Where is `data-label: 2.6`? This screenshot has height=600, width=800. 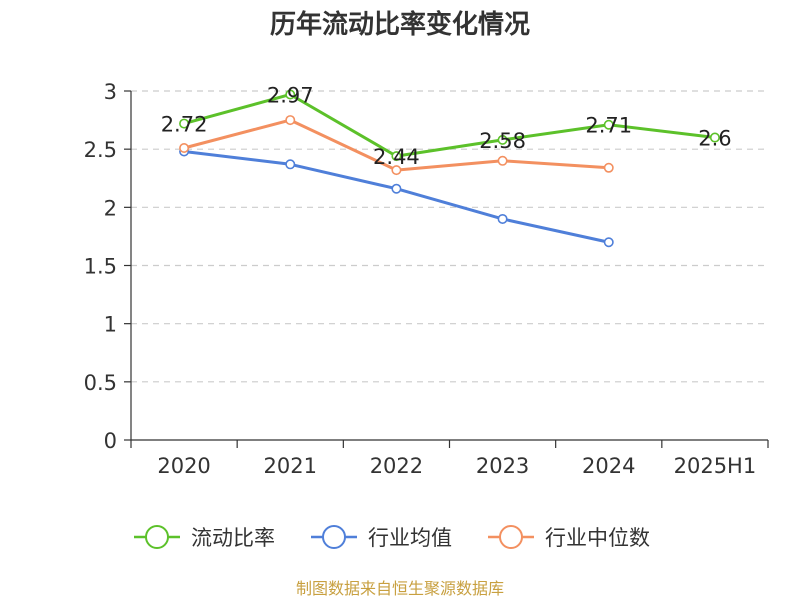
data-label: 2.6 is located at coordinates (714, 139).